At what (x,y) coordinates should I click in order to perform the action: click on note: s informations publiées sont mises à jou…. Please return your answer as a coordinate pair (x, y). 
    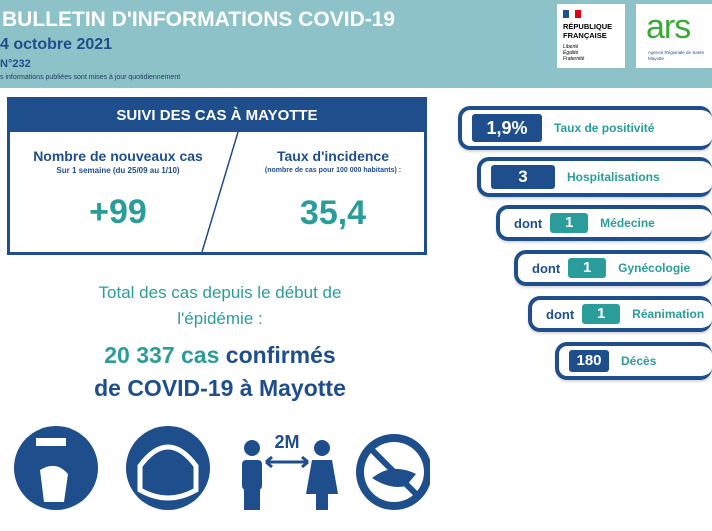
    Looking at the image, I should click on (90, 77).